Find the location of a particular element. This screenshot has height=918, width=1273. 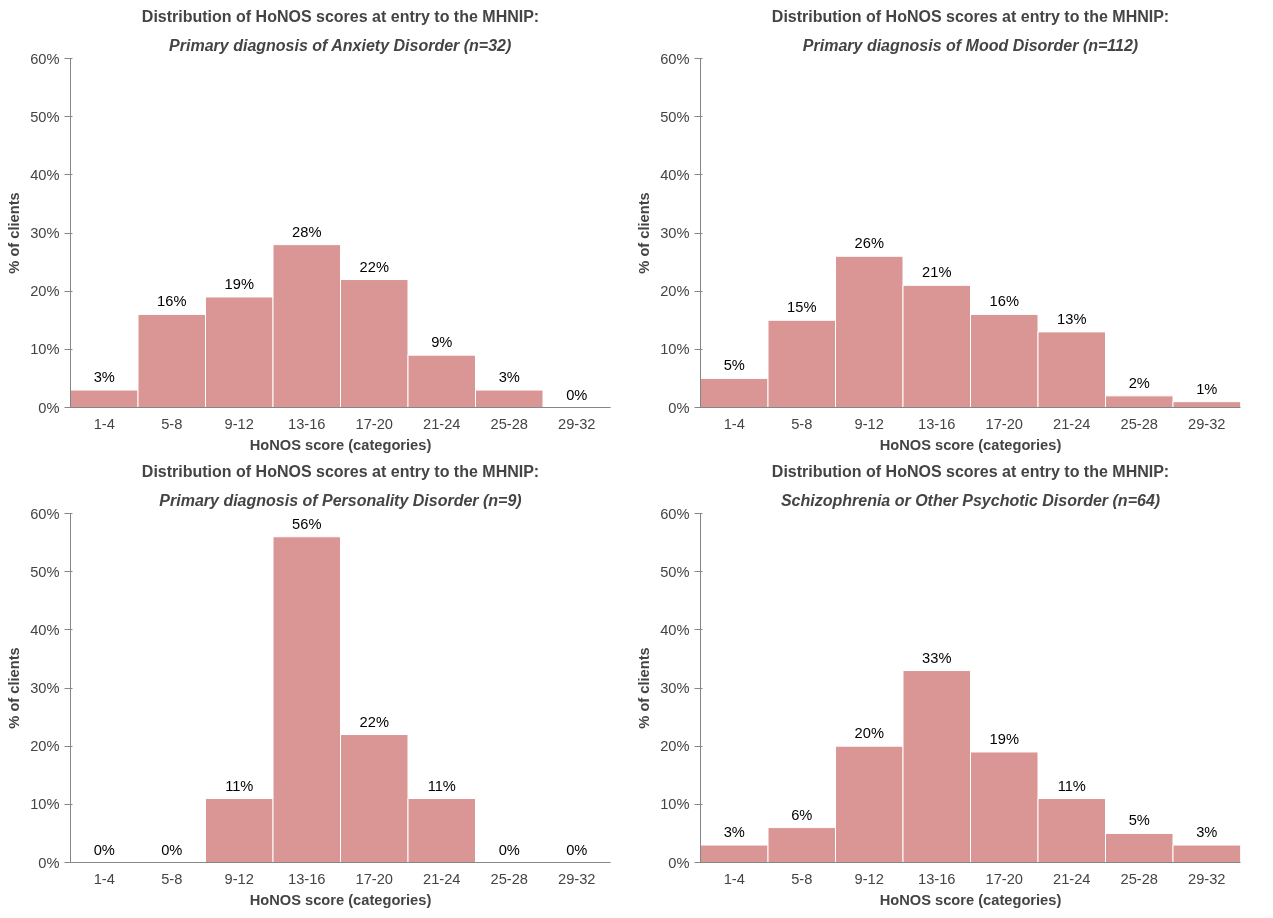

data-label: 56% is located at coordinates (307, 523).